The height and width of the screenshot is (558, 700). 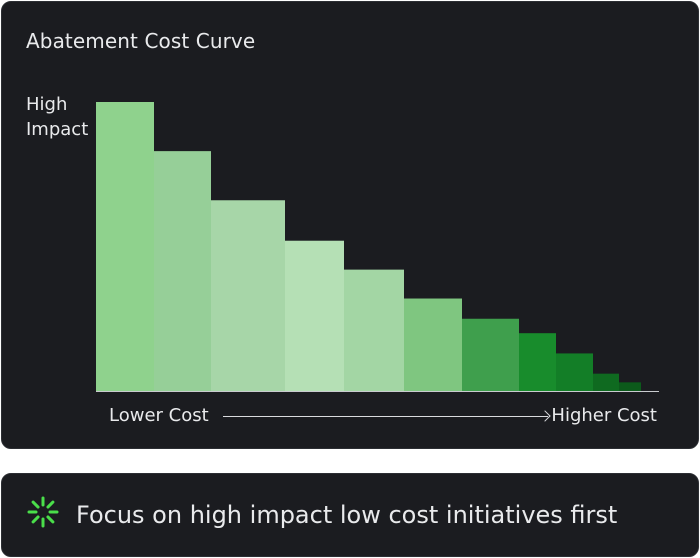 What do you see at coordinates (57, 117) in the screenshot?
I see `y-axis-label: High Impact` at bounding box center [57, 117].